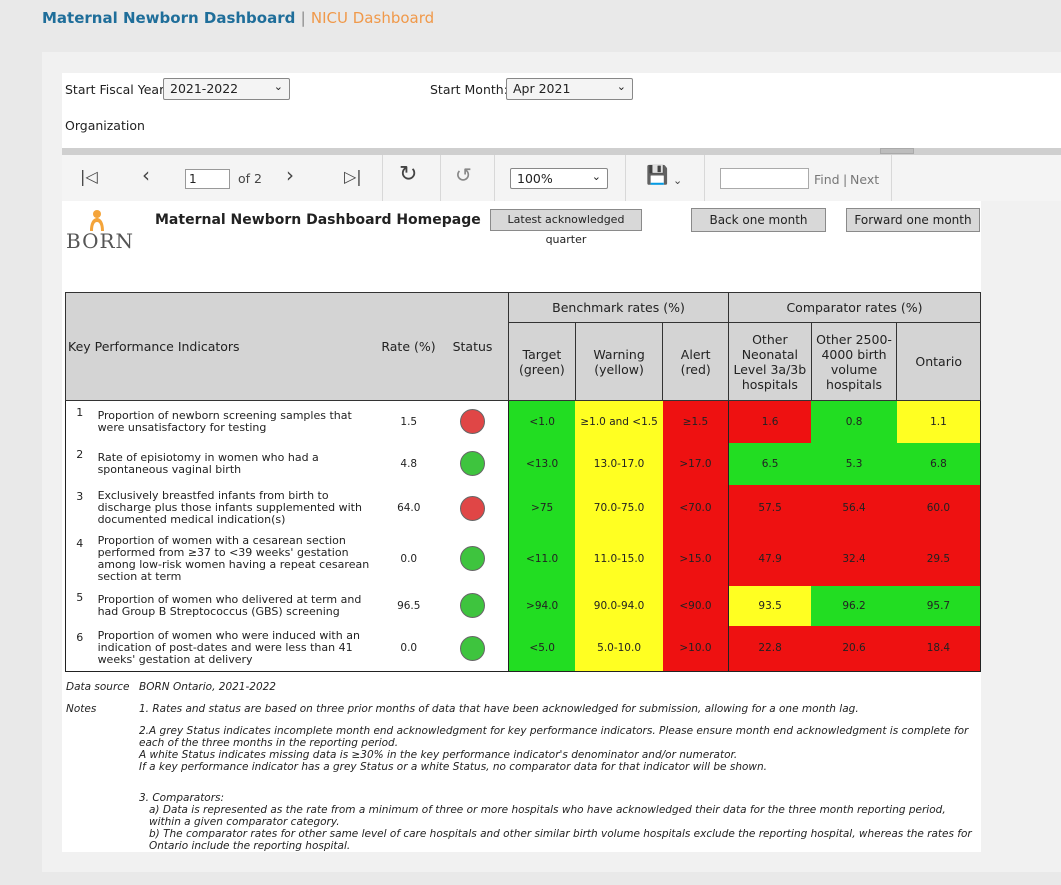  What do you see at coordinates (98, 687) in the screenshot?
I see `data-source-label: Data source` at bounding box center [98, 687].